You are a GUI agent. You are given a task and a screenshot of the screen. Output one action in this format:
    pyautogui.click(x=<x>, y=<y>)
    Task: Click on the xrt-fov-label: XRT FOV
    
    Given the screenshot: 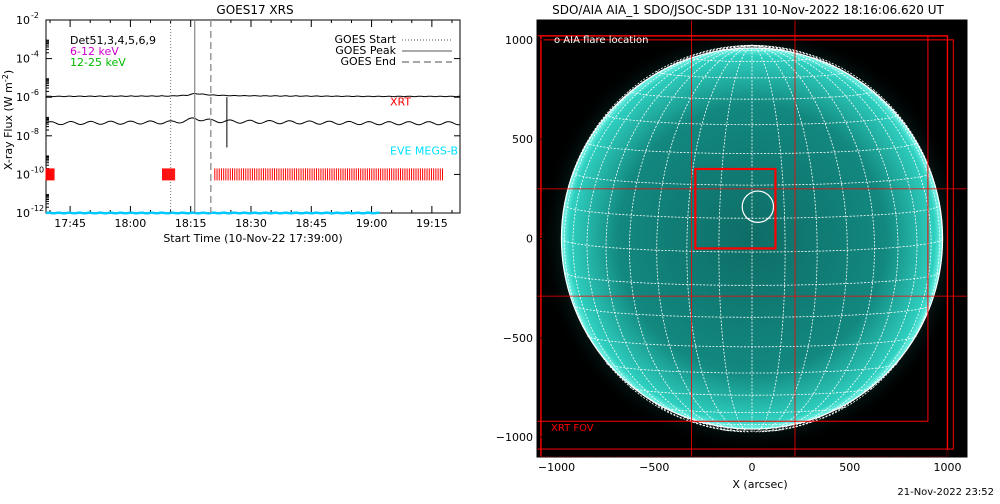 What is the action you would take?
    pyautogui.click(x=572, y=428)
    